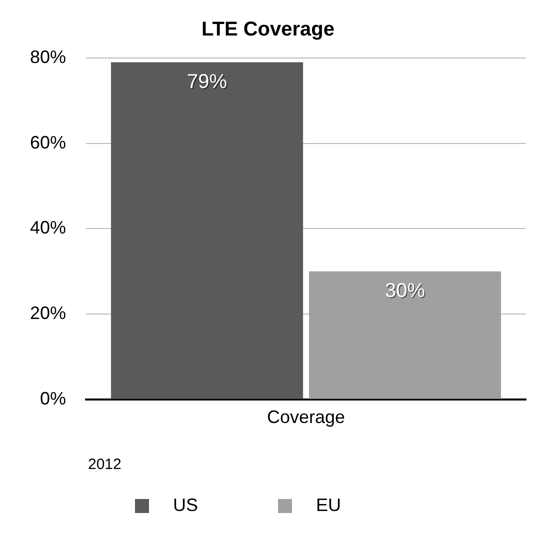  Describe the element at coordinates (48, 142) in the screenshot. I see `y-tick-label: 60%` at that location.